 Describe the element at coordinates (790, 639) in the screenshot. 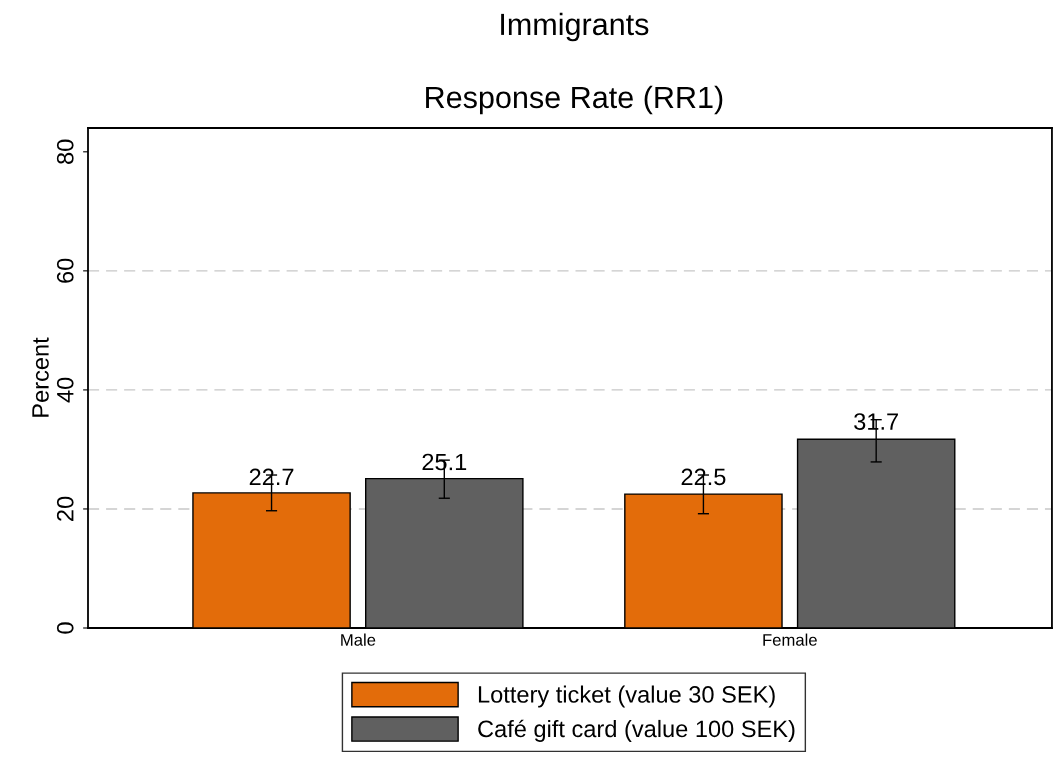

I see `x-tick-label: Female` at that location.